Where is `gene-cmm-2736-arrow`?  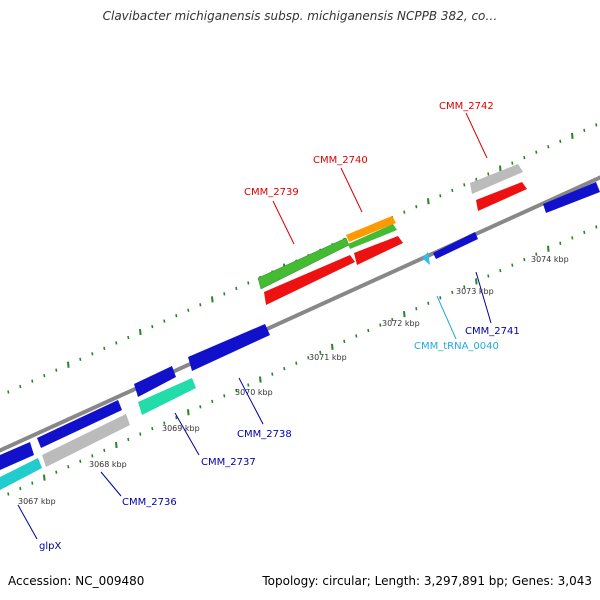
gene-cmm-2736-arrow is located at coordinates (86, 440).